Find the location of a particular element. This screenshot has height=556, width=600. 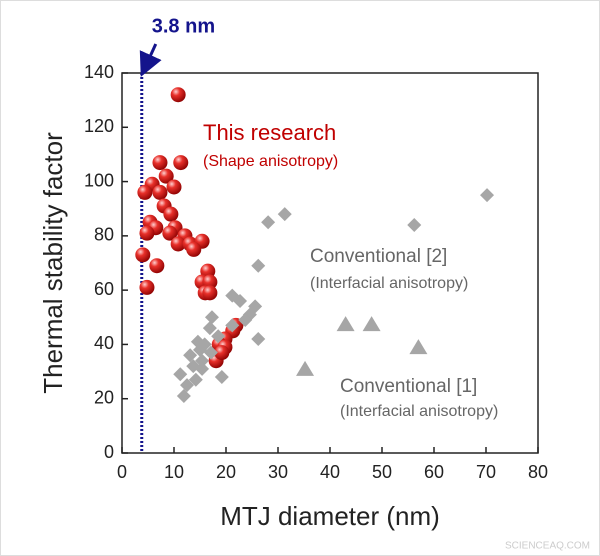

x-tick-label: 10 is located at coordinates (174, 472).